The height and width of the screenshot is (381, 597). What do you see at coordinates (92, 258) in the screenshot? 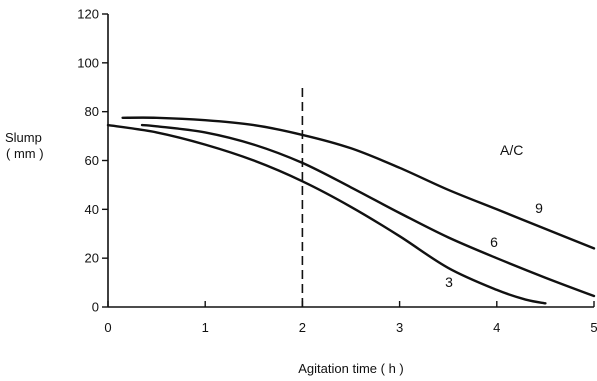
I see `y-tick-label: 20` at bounding box center [92, 258].